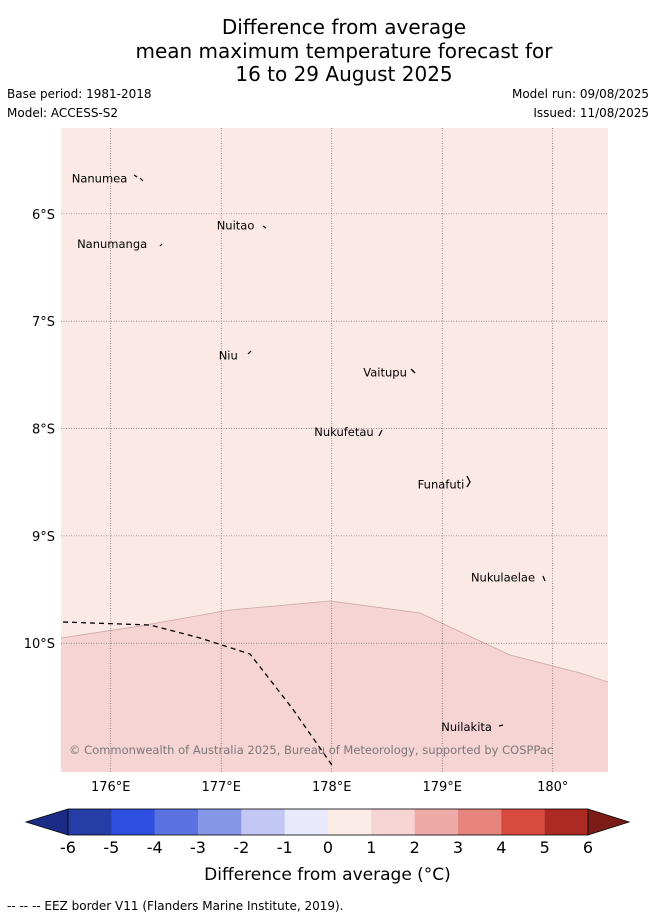  I want to click on model-run-text: Model run: 09/08/2025, so click(580, 94).